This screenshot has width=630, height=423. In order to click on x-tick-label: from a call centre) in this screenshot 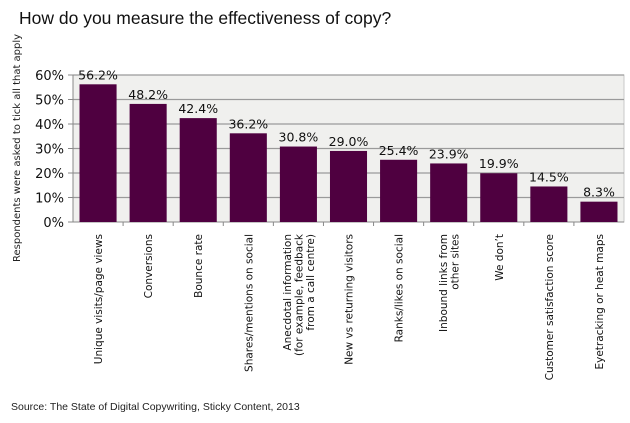, I will do `click(311, 282)`.